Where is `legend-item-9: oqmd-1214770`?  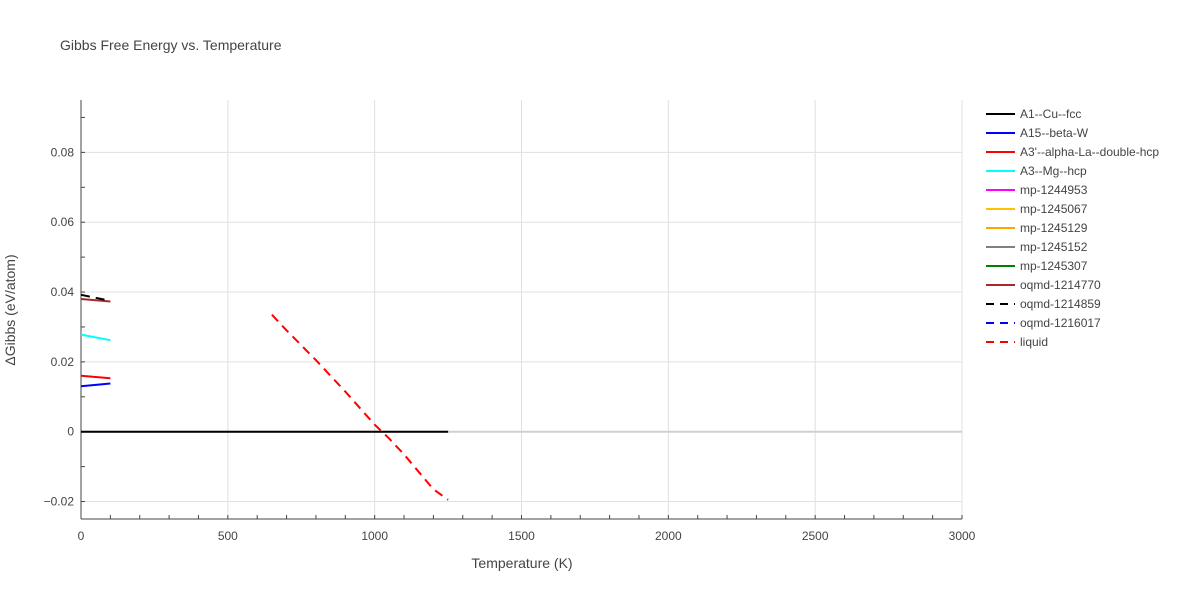
legend-item-9: oqmd-1214770 is located at coordinates (1043, 285).